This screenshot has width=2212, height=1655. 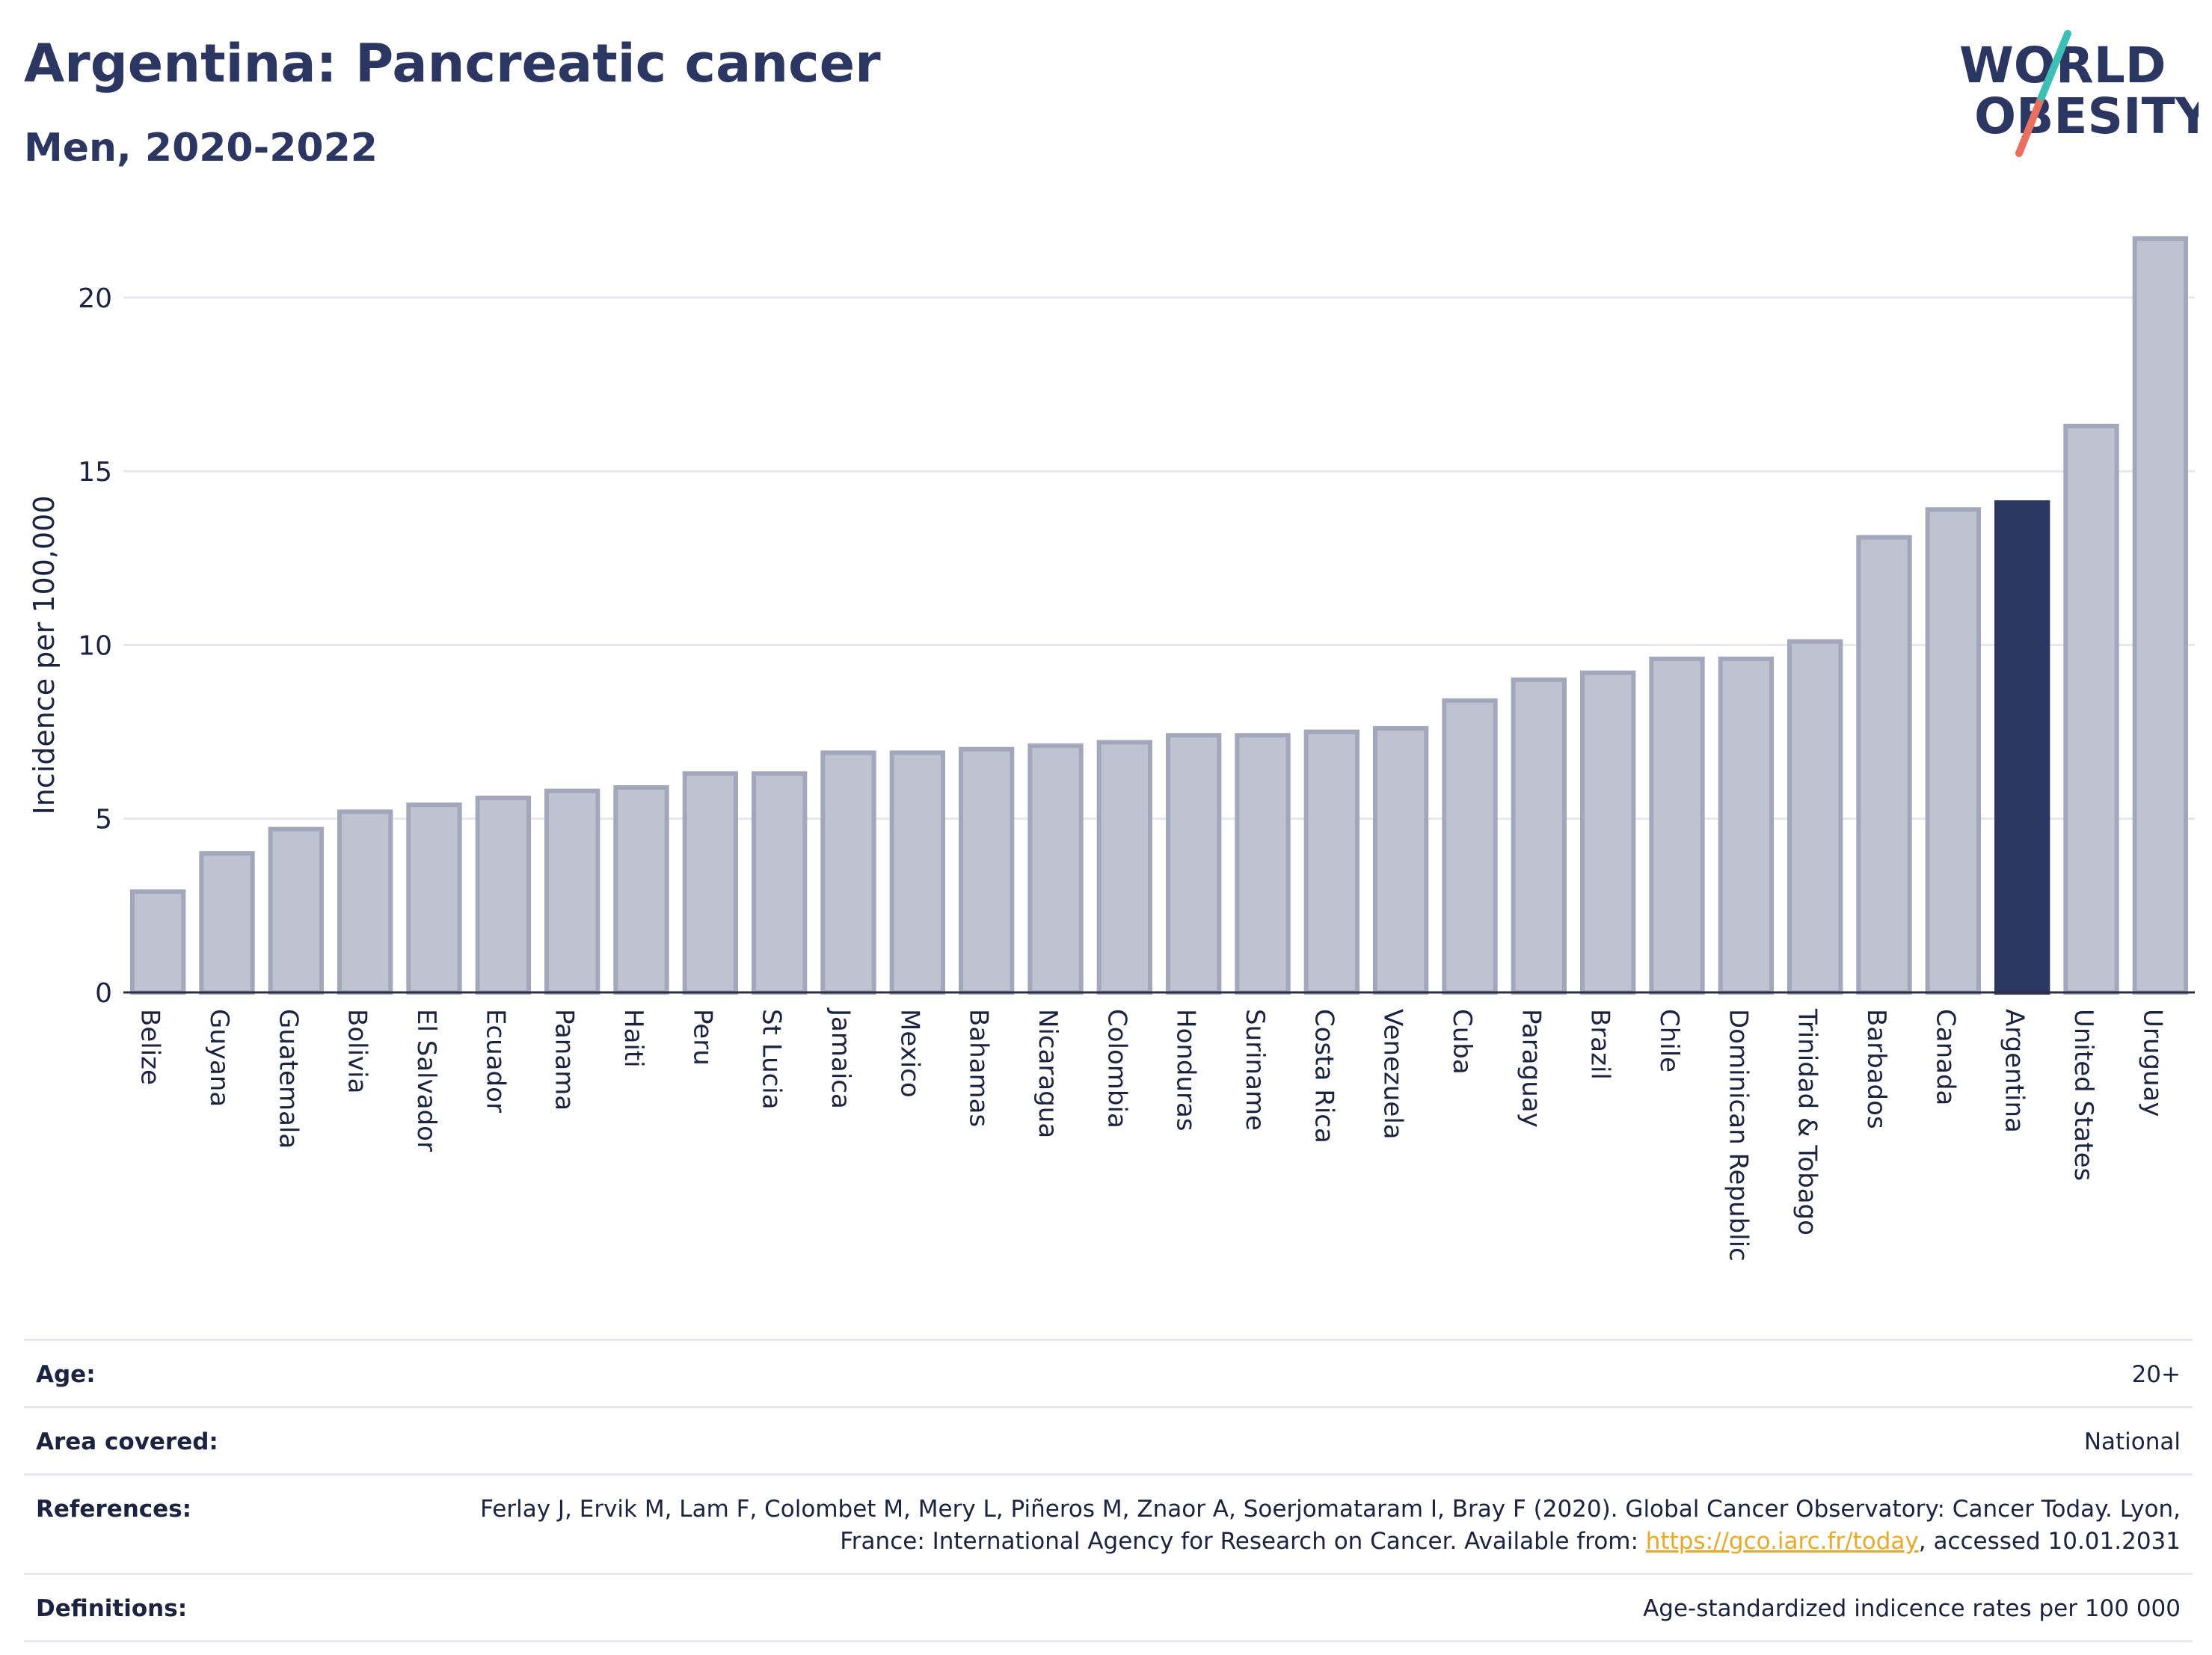 I want to click on bar-costa-rica, so click(x=1331, y=862).